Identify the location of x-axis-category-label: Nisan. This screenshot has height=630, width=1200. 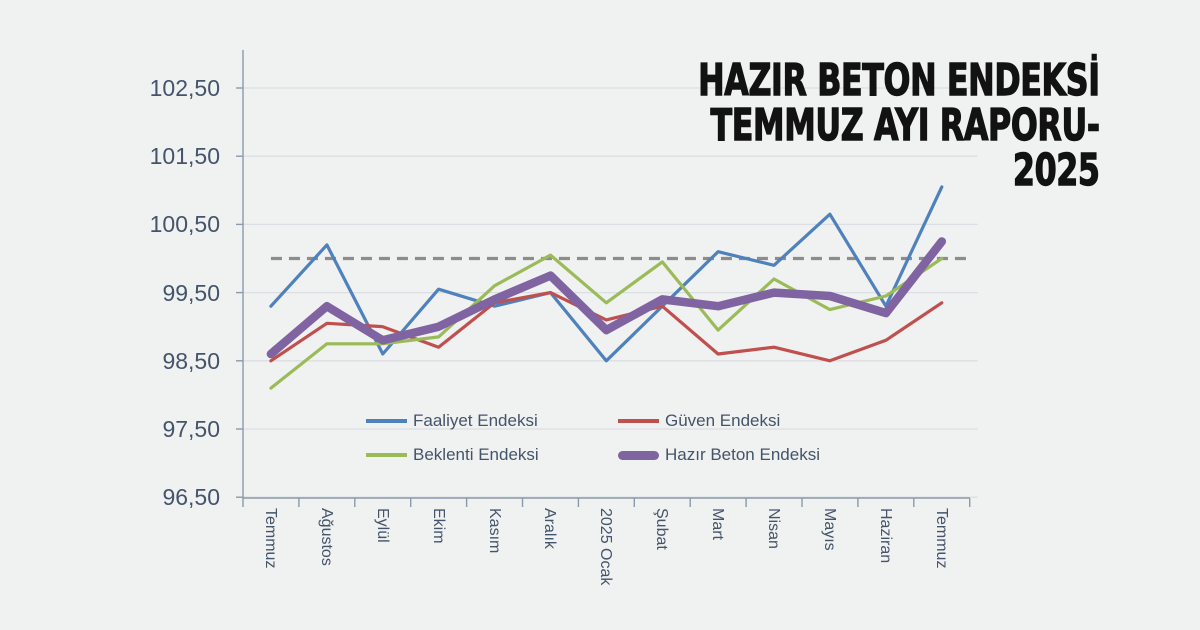
(774, 528).